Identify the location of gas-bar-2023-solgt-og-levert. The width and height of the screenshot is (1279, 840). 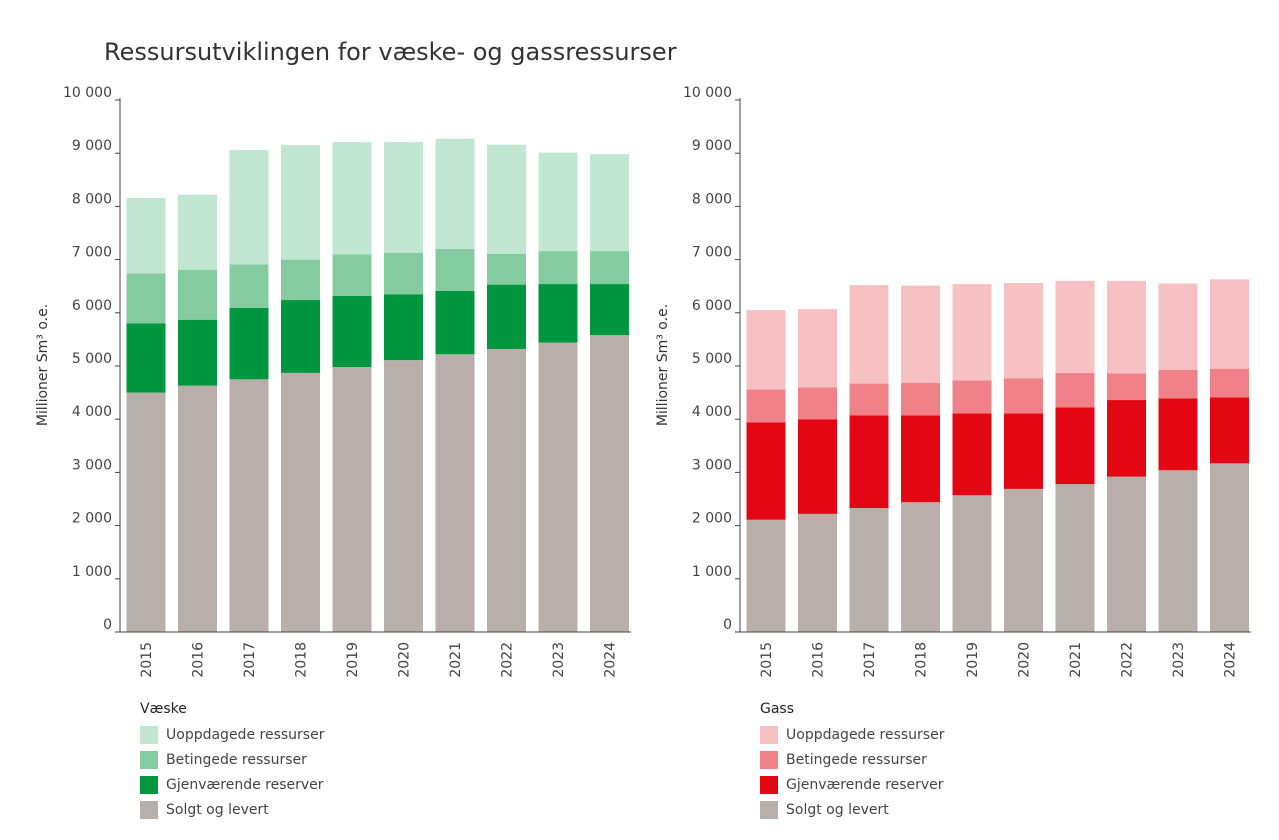
(1178, 551).